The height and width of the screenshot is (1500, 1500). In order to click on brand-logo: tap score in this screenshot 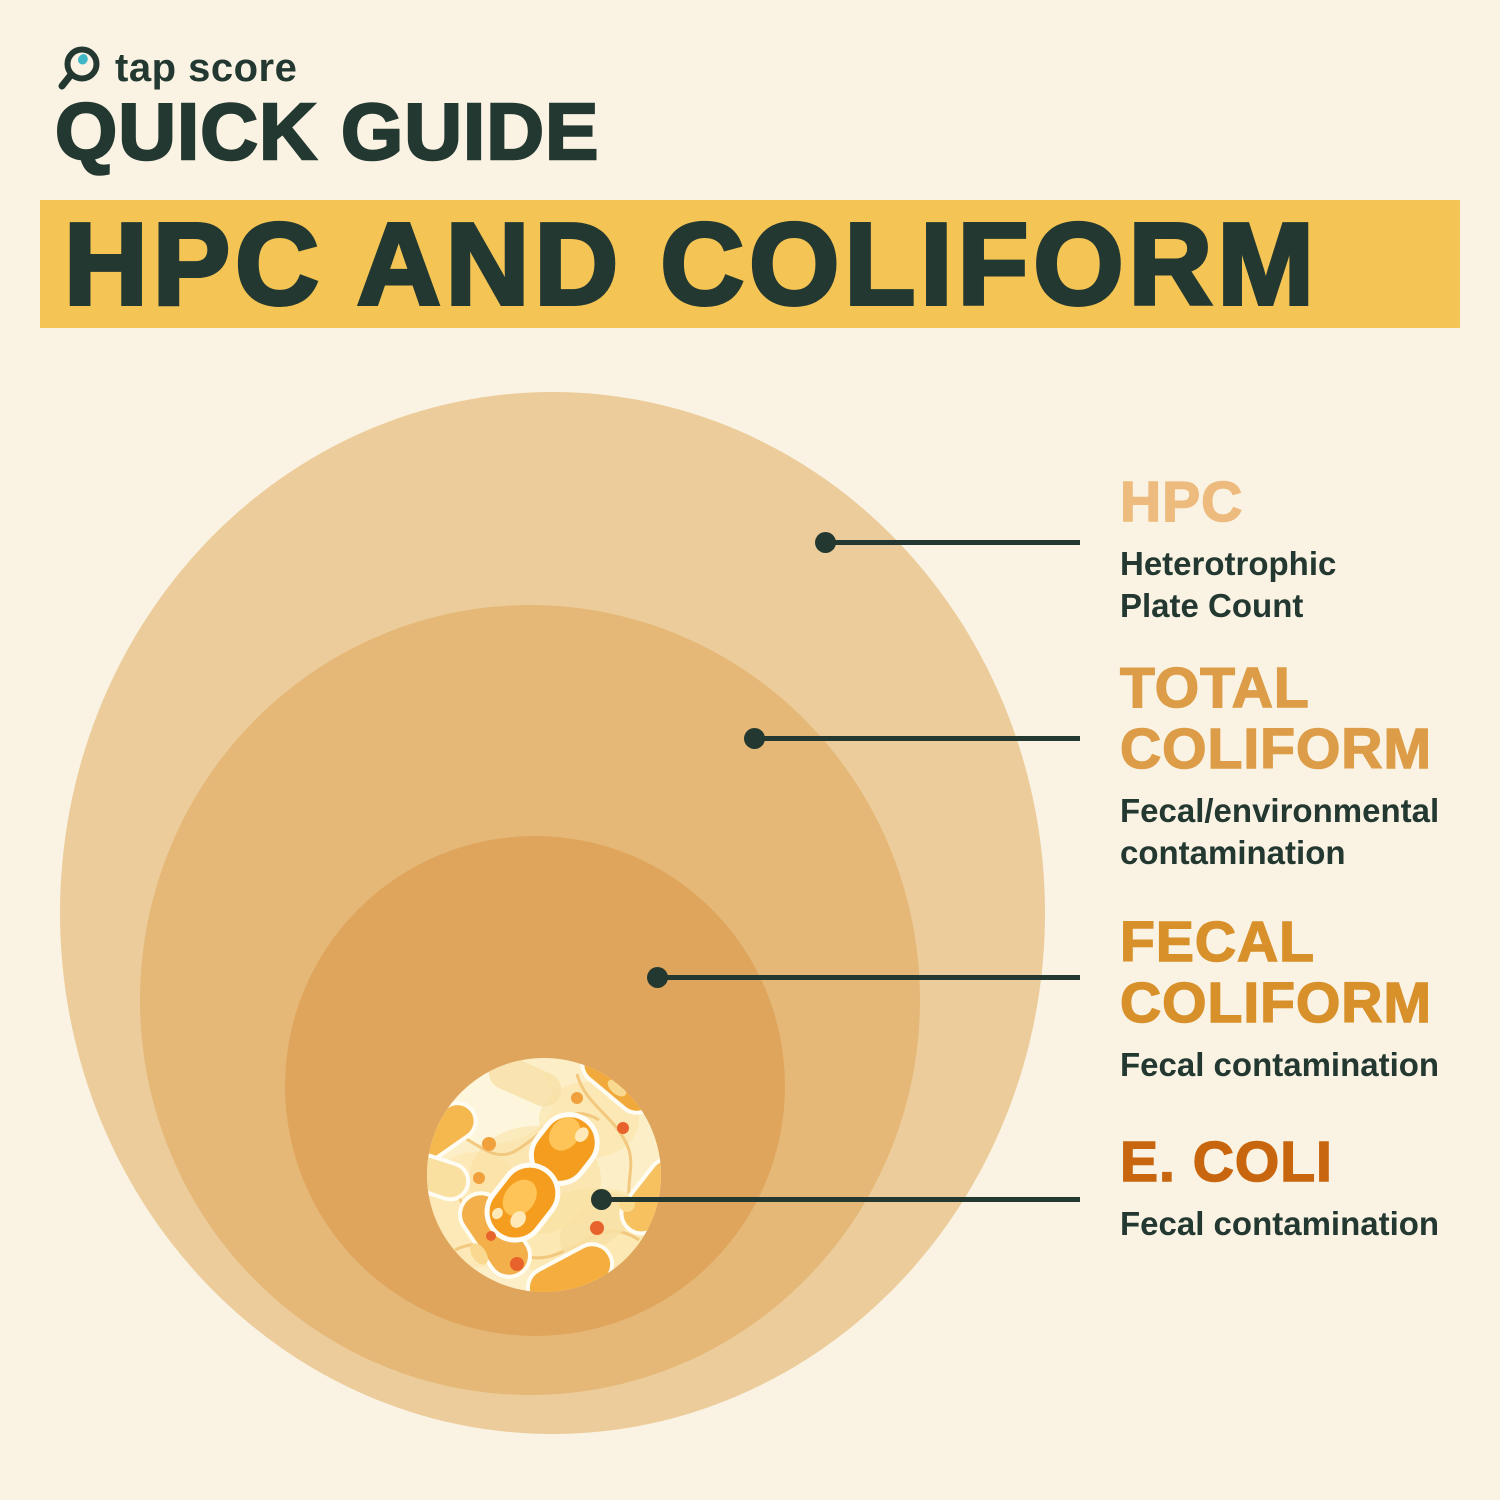, I will do `click(177, 68)`.